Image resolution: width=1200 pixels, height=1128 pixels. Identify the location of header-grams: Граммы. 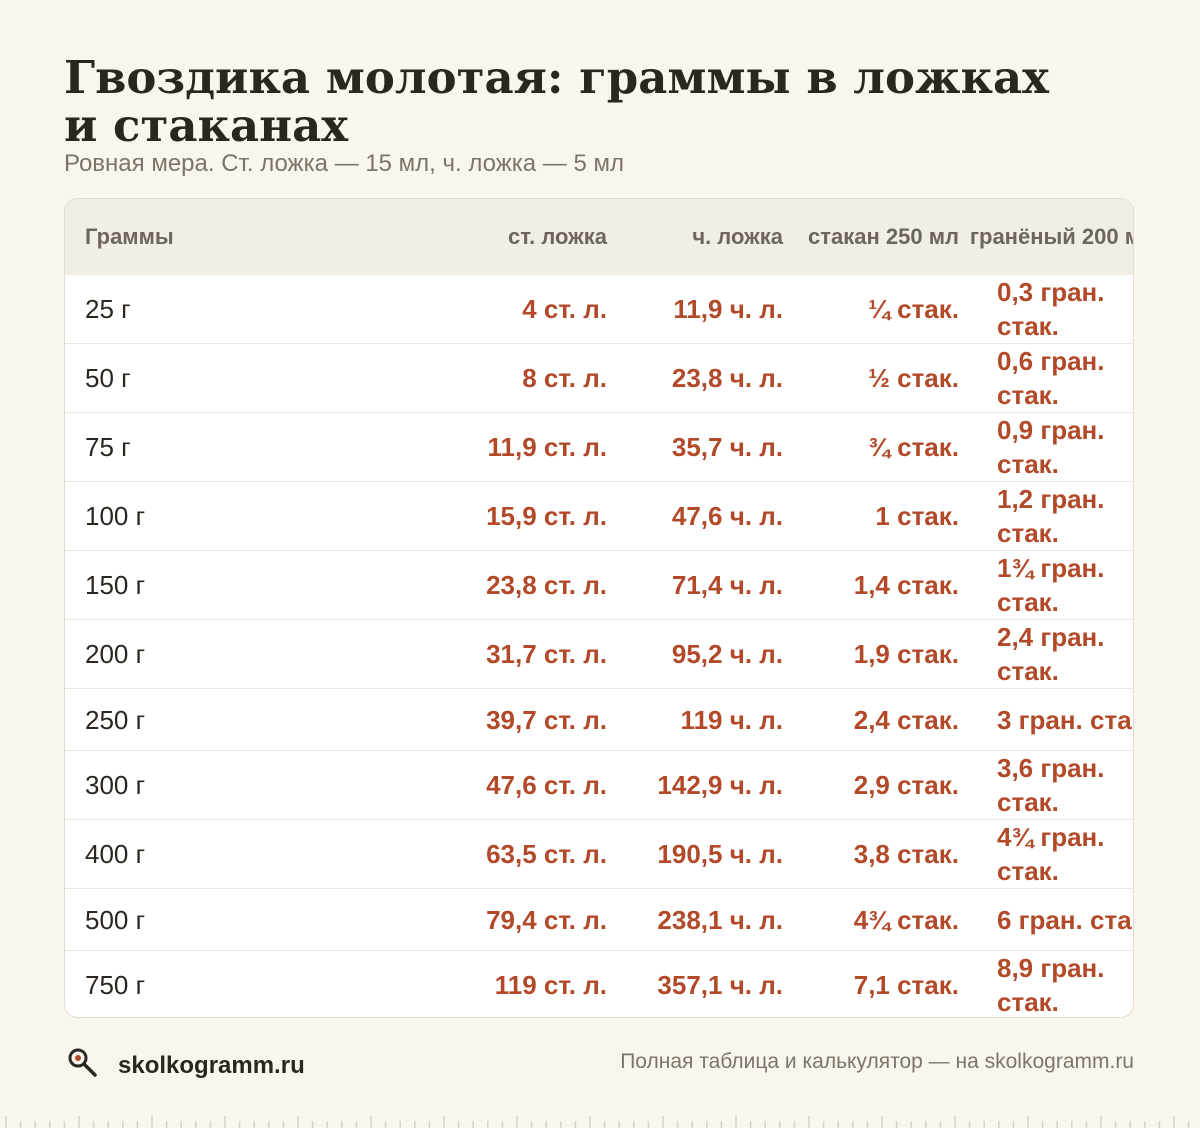
(129, 236).